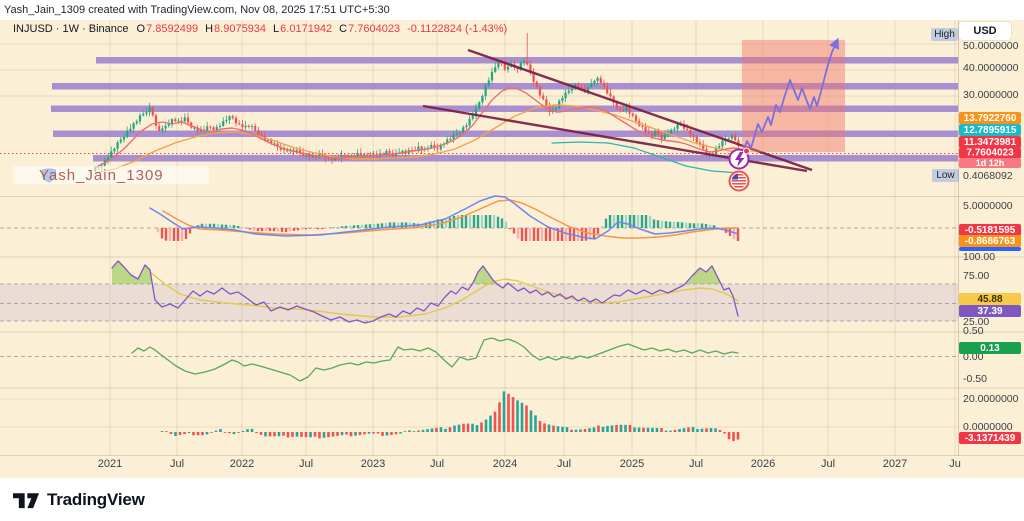 The image size is (1024, 521). I want to click on axis-tick-label: 0.0000000, so click(988, 427).